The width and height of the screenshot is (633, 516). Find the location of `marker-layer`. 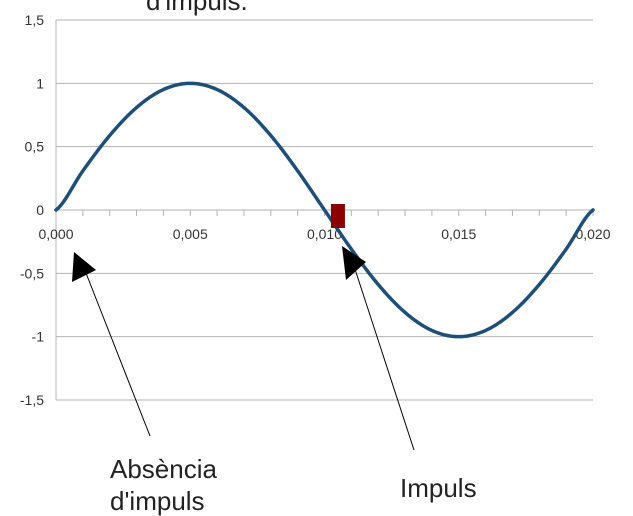

marker-layer is located at coordinates (337, 216).